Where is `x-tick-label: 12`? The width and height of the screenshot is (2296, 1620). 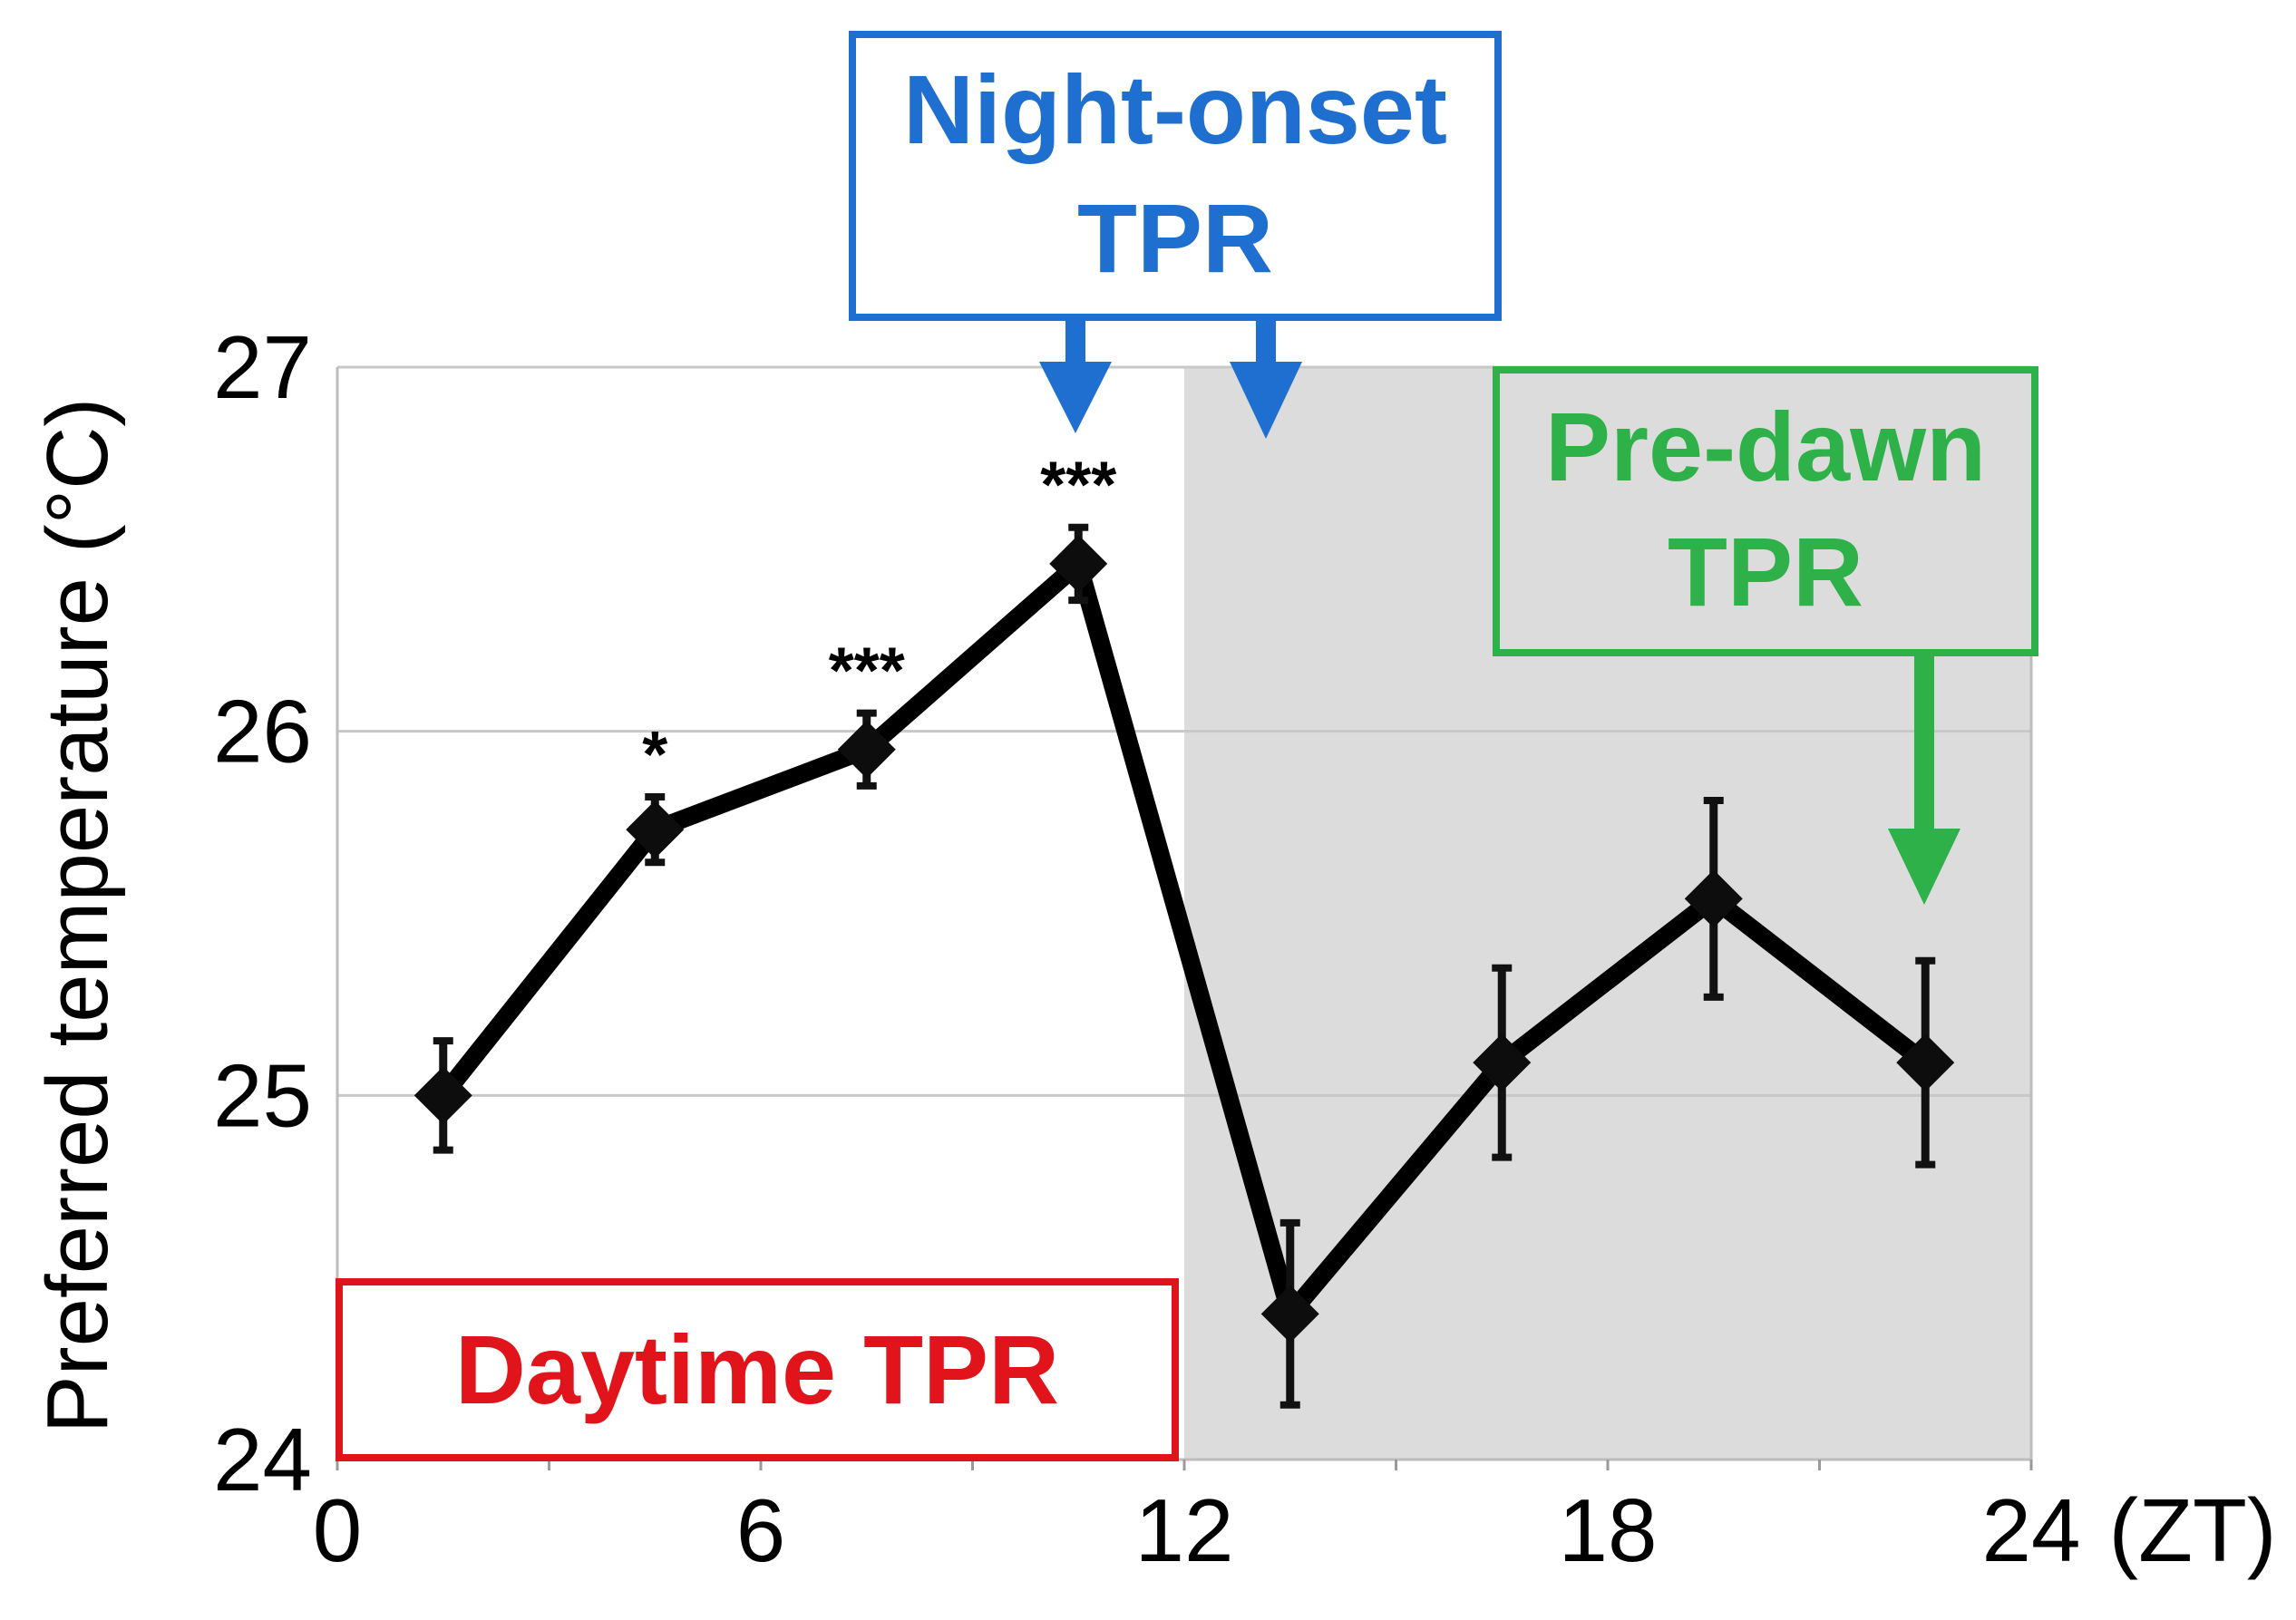
x-tick-label: 12 is located at coordinates (1183, 1530).